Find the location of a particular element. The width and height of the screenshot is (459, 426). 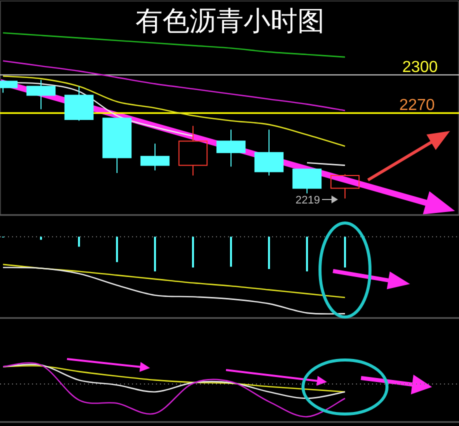

annotation: 2219 is located at coordinates (308, 200).